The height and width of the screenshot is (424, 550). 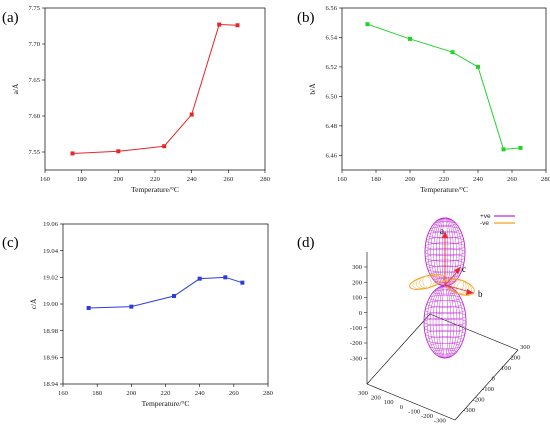 I want to click on y-tick-label: 19.00, so click(x=51, y=304).